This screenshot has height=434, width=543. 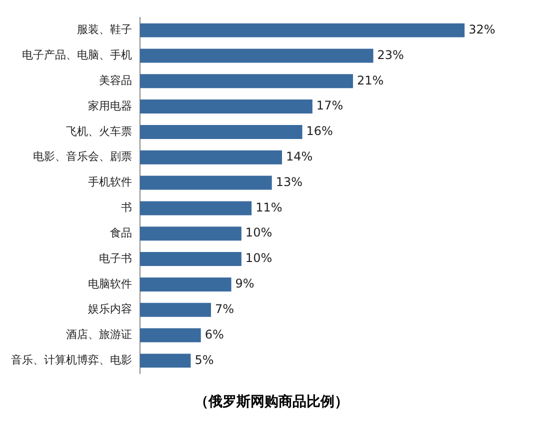 I want to click on data-label: 11%, so click(x=269, y=207).